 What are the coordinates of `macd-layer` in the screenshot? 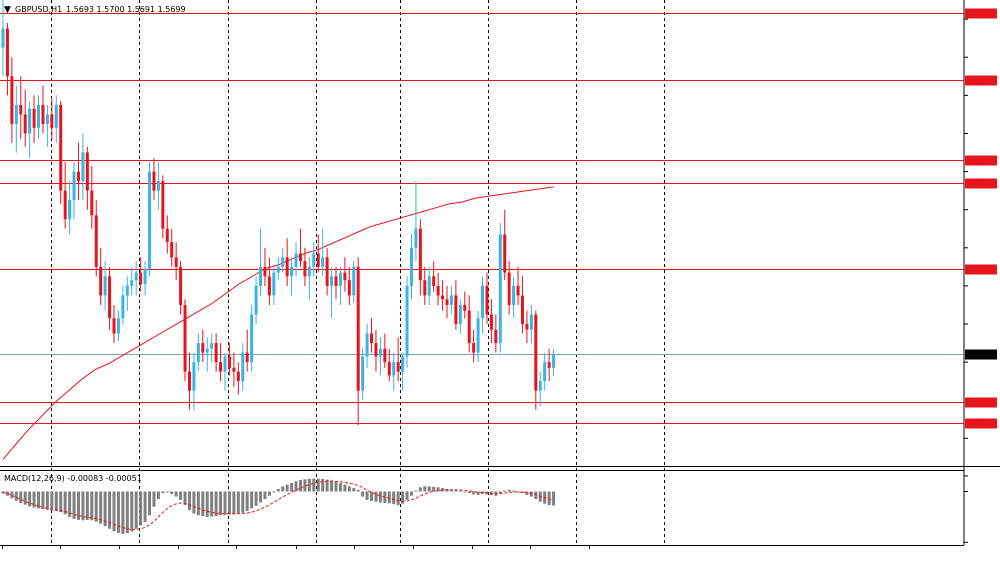 It's located at (278, 506).